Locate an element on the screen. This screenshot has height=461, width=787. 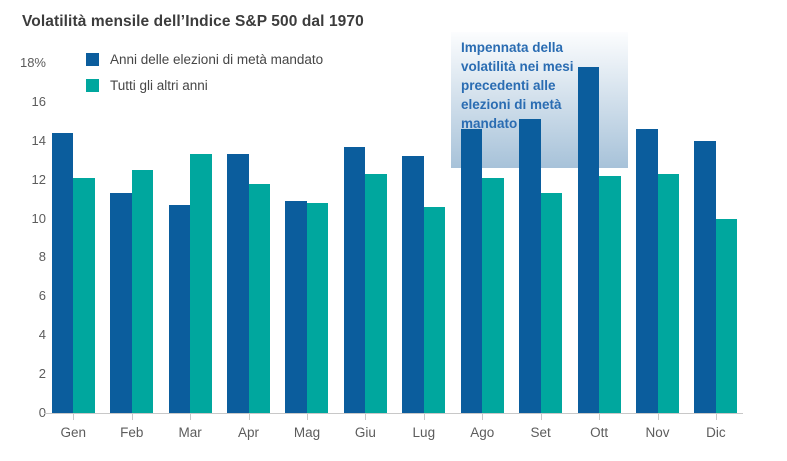
bar-set-other is located at coordinates (551, 303).